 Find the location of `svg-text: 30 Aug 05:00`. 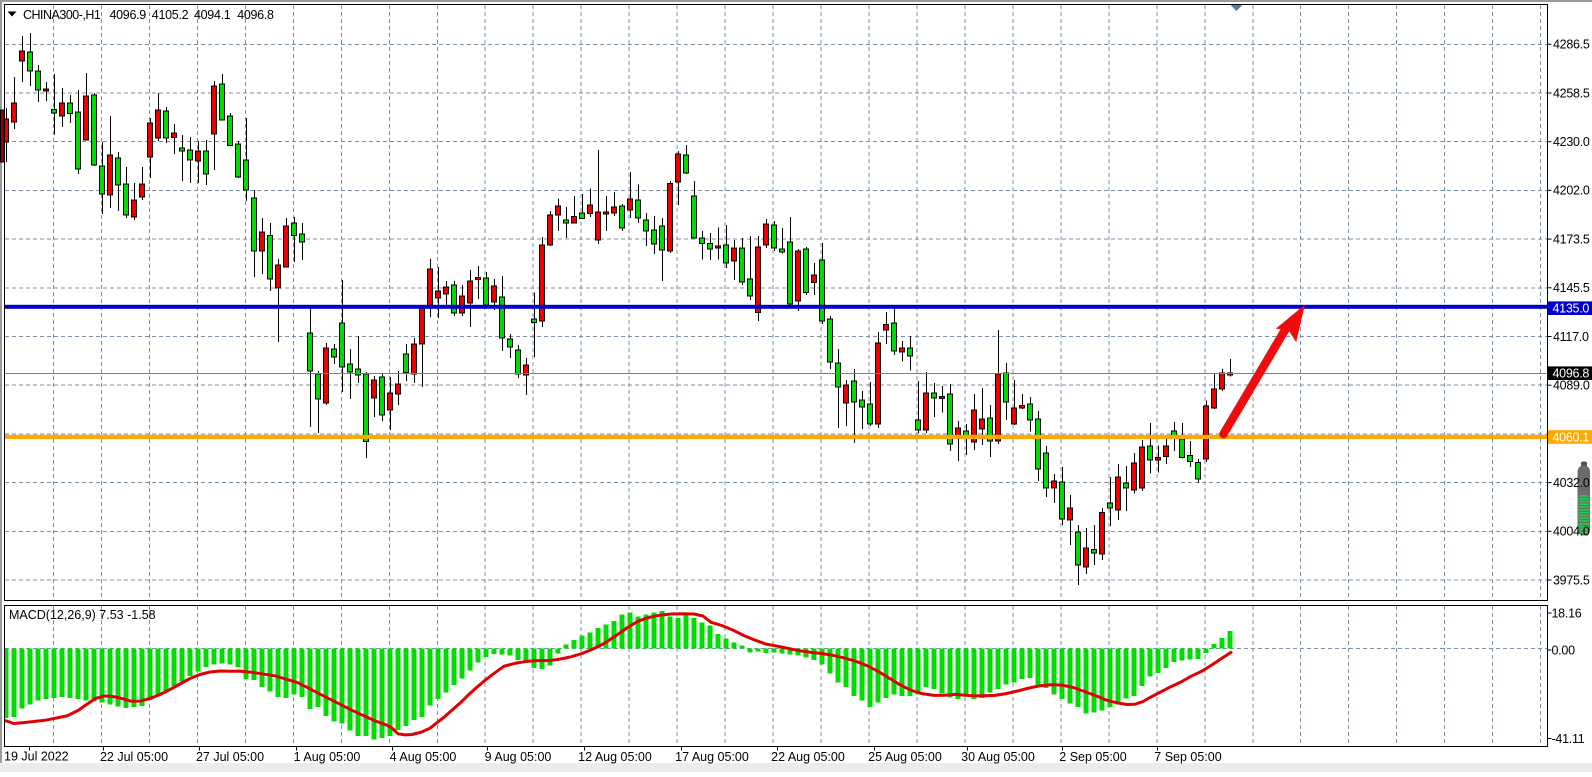

svg-text: 30 Aug 05:00 is located at coordinates (998, 757).